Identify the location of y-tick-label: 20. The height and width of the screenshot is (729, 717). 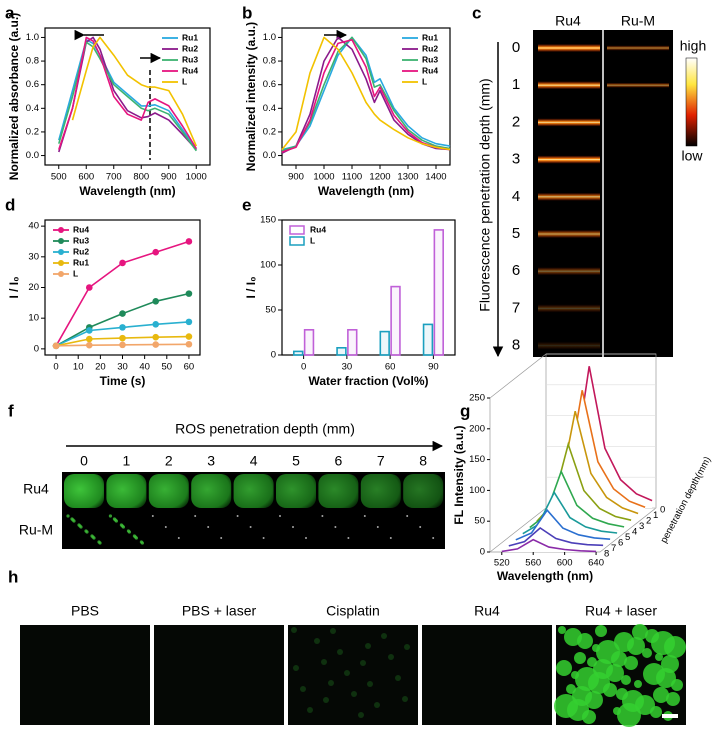
(33, 287).